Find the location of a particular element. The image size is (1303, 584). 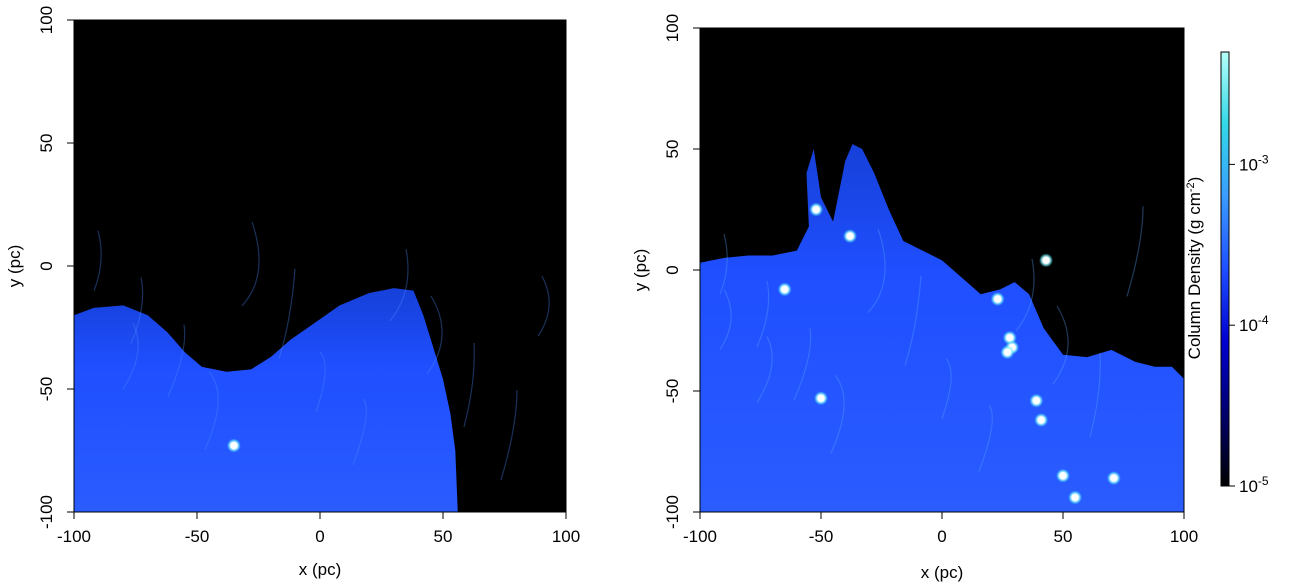

right-y-ticks: -100 -50 0 50 100 is located at coordinates (681, 271).